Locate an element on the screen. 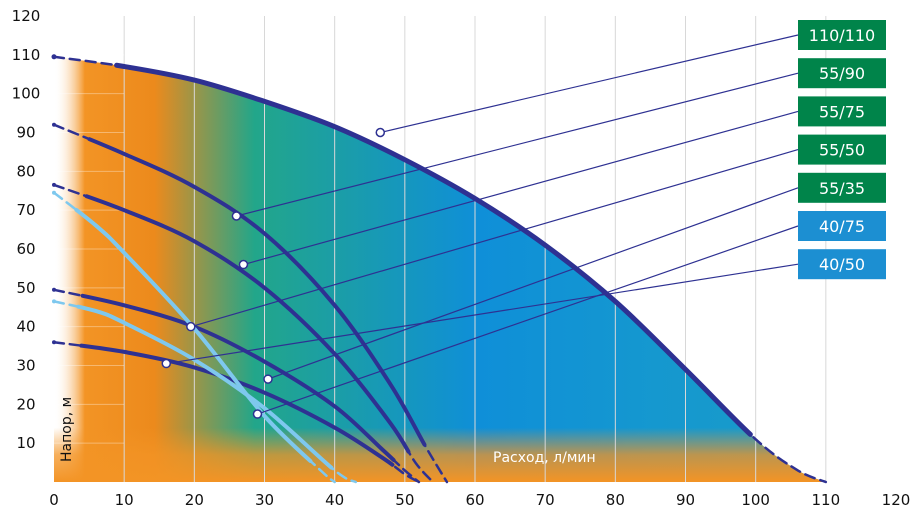 The width and height of the screenshot is (916, 514). legend-label: 55/35 is located at coordinates (842, 188).